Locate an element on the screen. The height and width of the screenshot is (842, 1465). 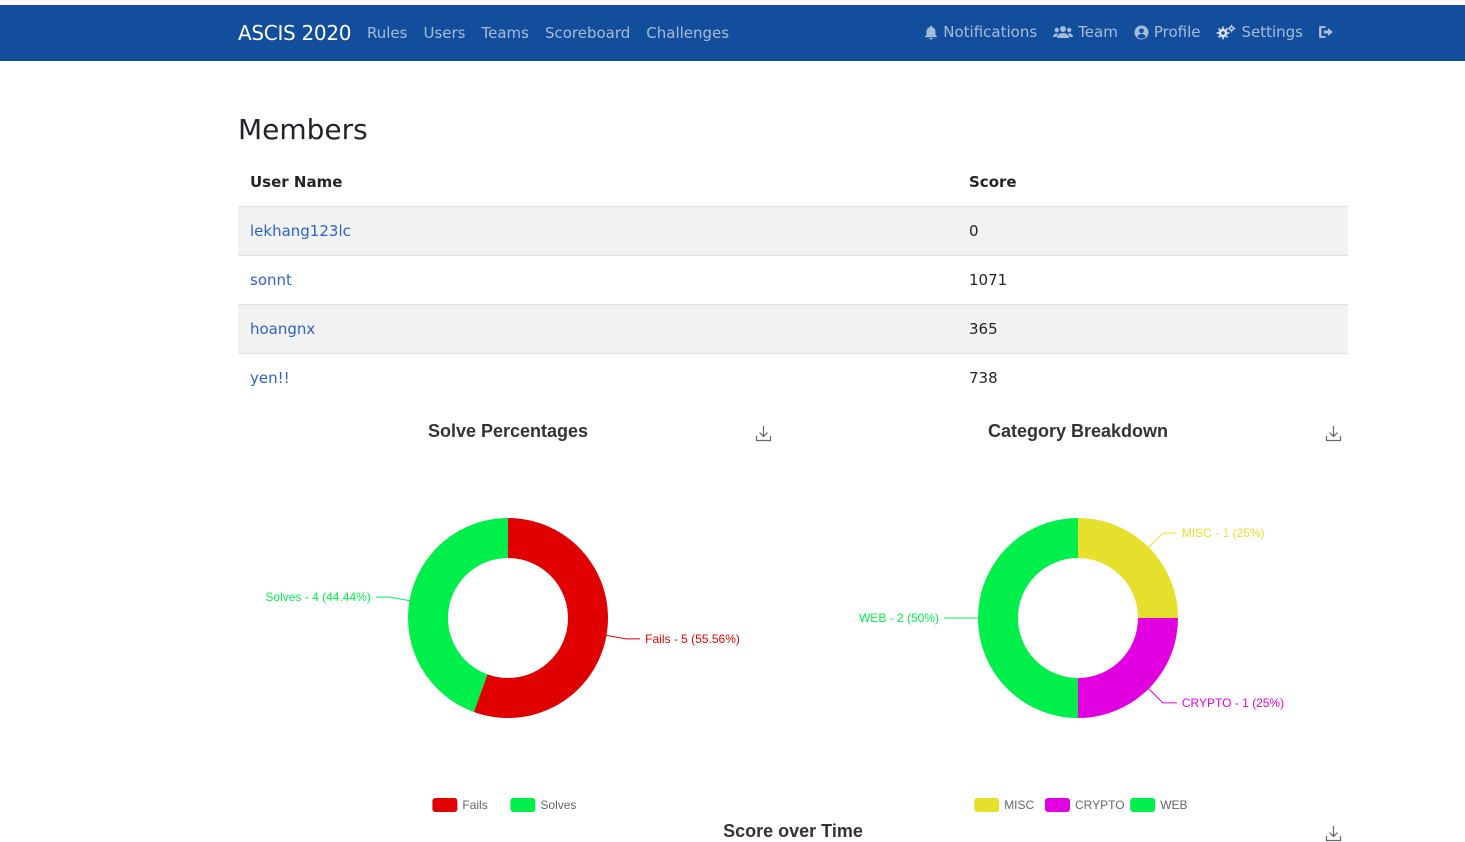
logout-icon is located at coordinates (1326, 32).